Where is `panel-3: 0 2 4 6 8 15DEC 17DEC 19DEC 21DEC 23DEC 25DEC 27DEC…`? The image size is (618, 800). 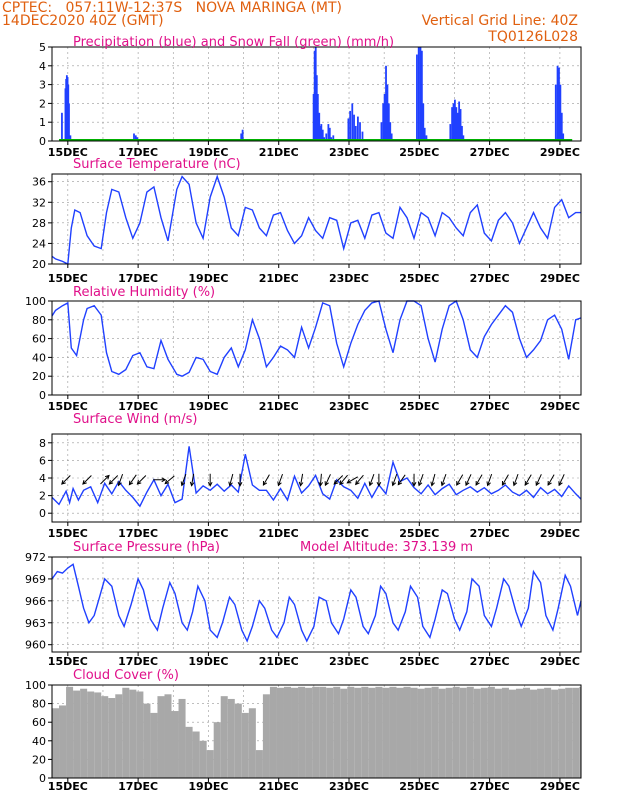
panel-3: 0 2 4 6 8 15DEC 17DEC 19DEC 21DEC 23DEC 25DEC 27DEC… is located at coordinates (310, 476).